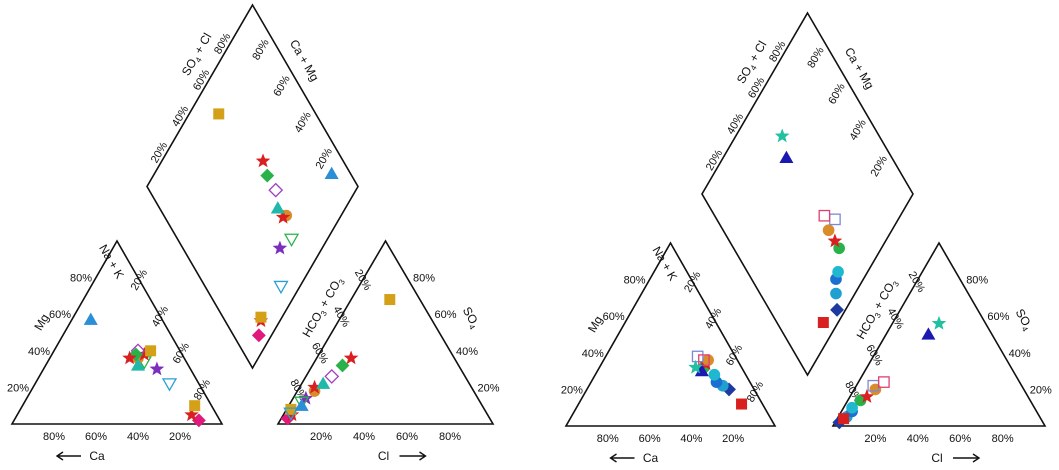 The image size is (1059, 470). What do you see at coordinates (197, 55) in the screenshot?
I see `diamond-so4cl-label: SO4​ + Cl` at bounding box center [197, 55].